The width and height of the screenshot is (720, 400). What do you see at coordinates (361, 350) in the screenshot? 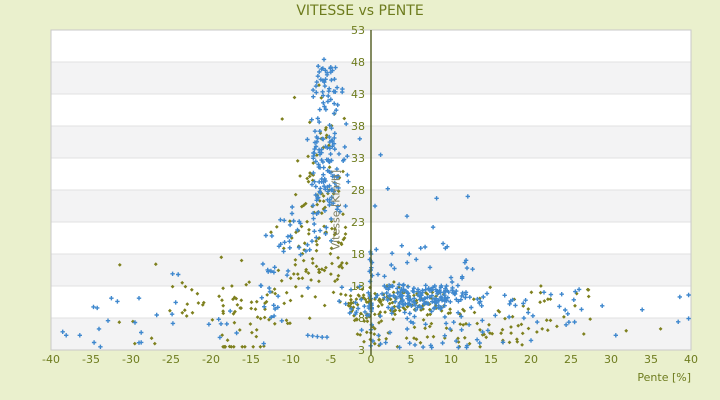
I see `y-tick-label: 3` at bounding box center [361, 350].